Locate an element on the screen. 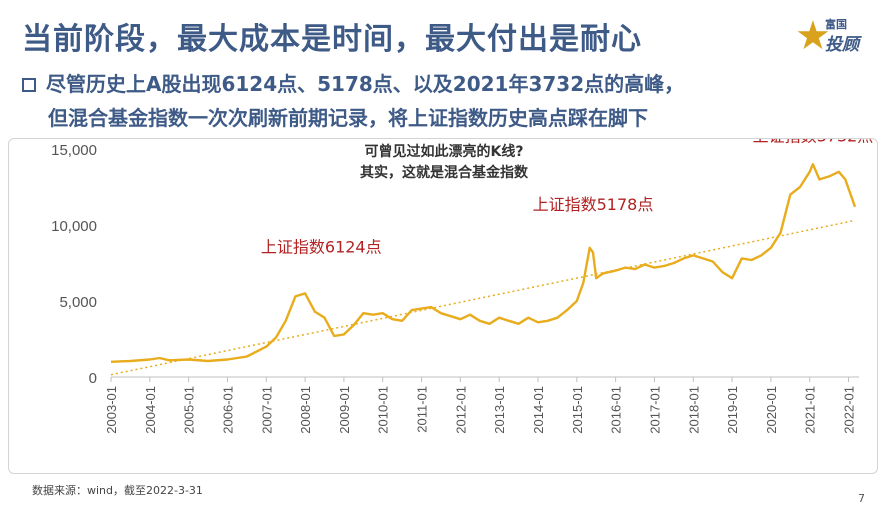 This screenshot has height=516, width=893. data-source-note: 数据来源：wind，截至2022-3-31 is located at coordinates (117, 490).